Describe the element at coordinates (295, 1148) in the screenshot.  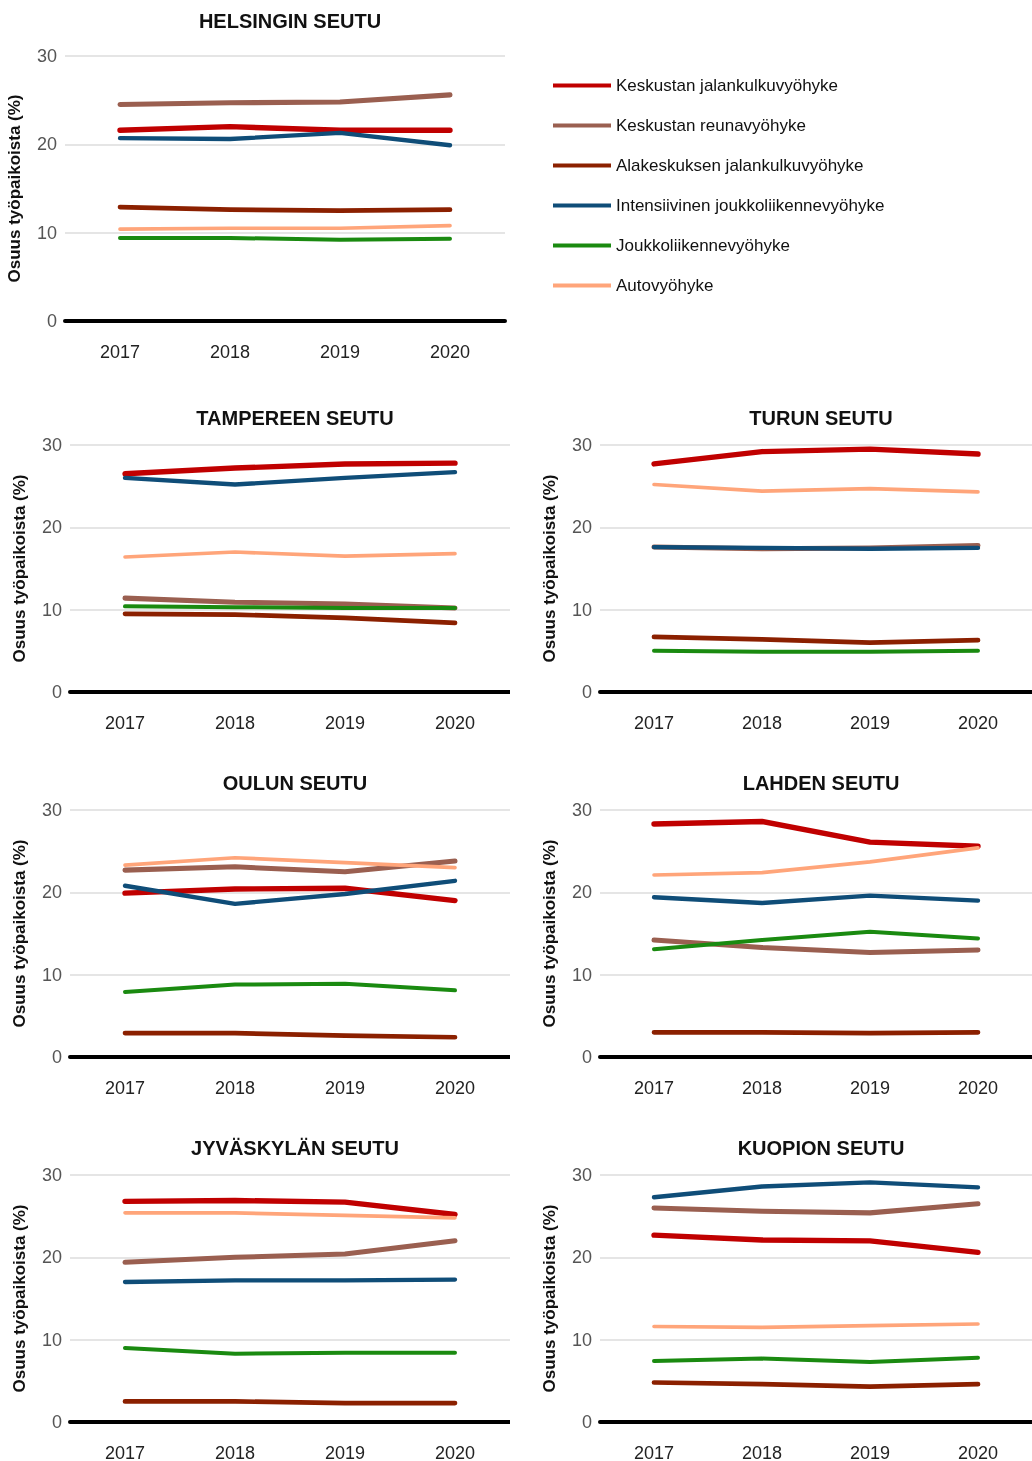
I see `chart-title: JYVÄSKYLÄN SEUTU` at that location.